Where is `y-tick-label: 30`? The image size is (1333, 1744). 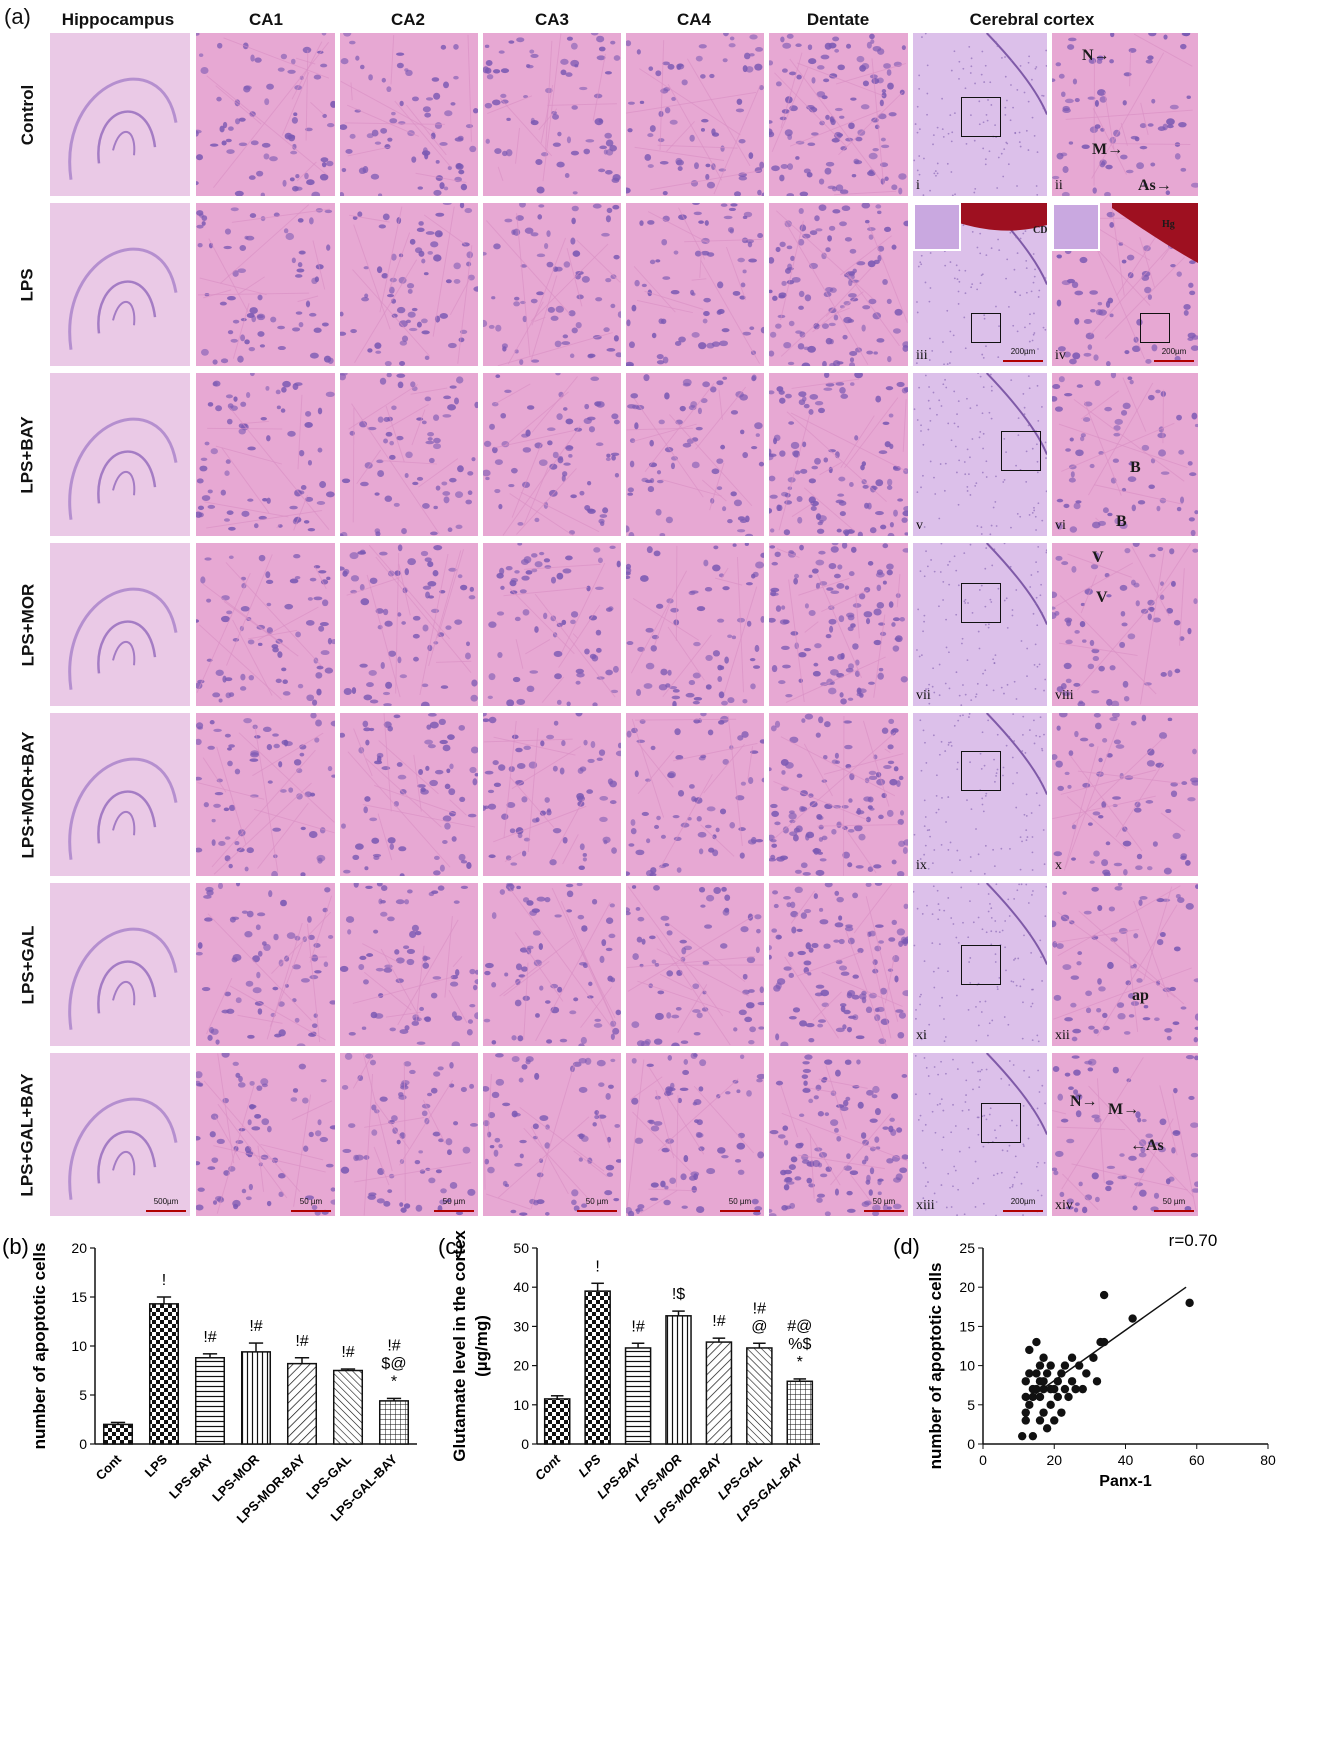
y-tick-label: 30 is located at coordinates (521, 1326).